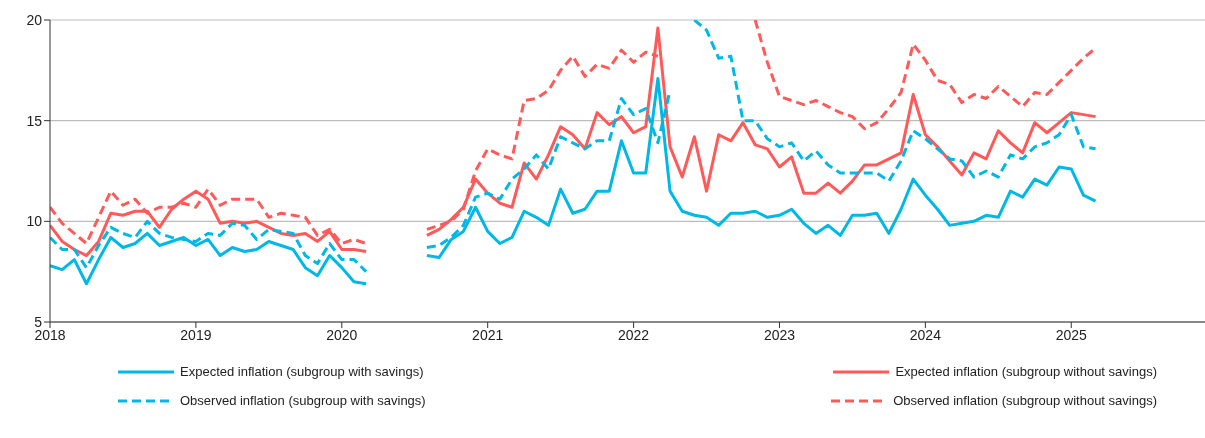 The image size is (1205, 438). I want to click on x-tick-label: 2025, so click(1071, 334).